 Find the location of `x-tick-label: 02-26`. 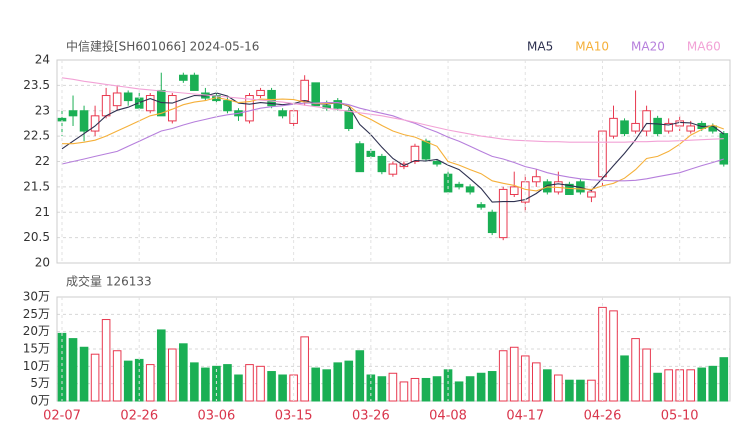

x-tick-label: 02-26 is located at coordinates (139, 416).